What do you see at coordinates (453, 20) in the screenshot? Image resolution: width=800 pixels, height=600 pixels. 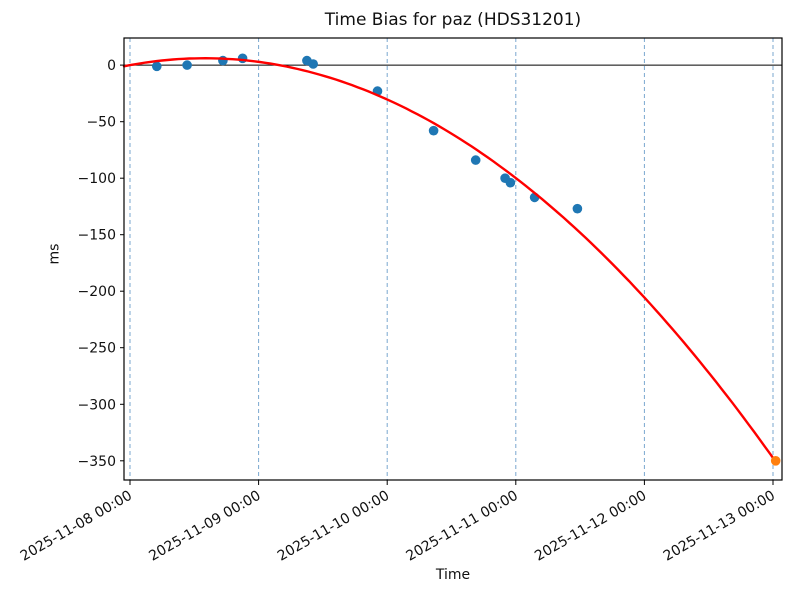 I see `chart-title: Time Bias for paz (HDS31201)` at bounding box center [453, 20].